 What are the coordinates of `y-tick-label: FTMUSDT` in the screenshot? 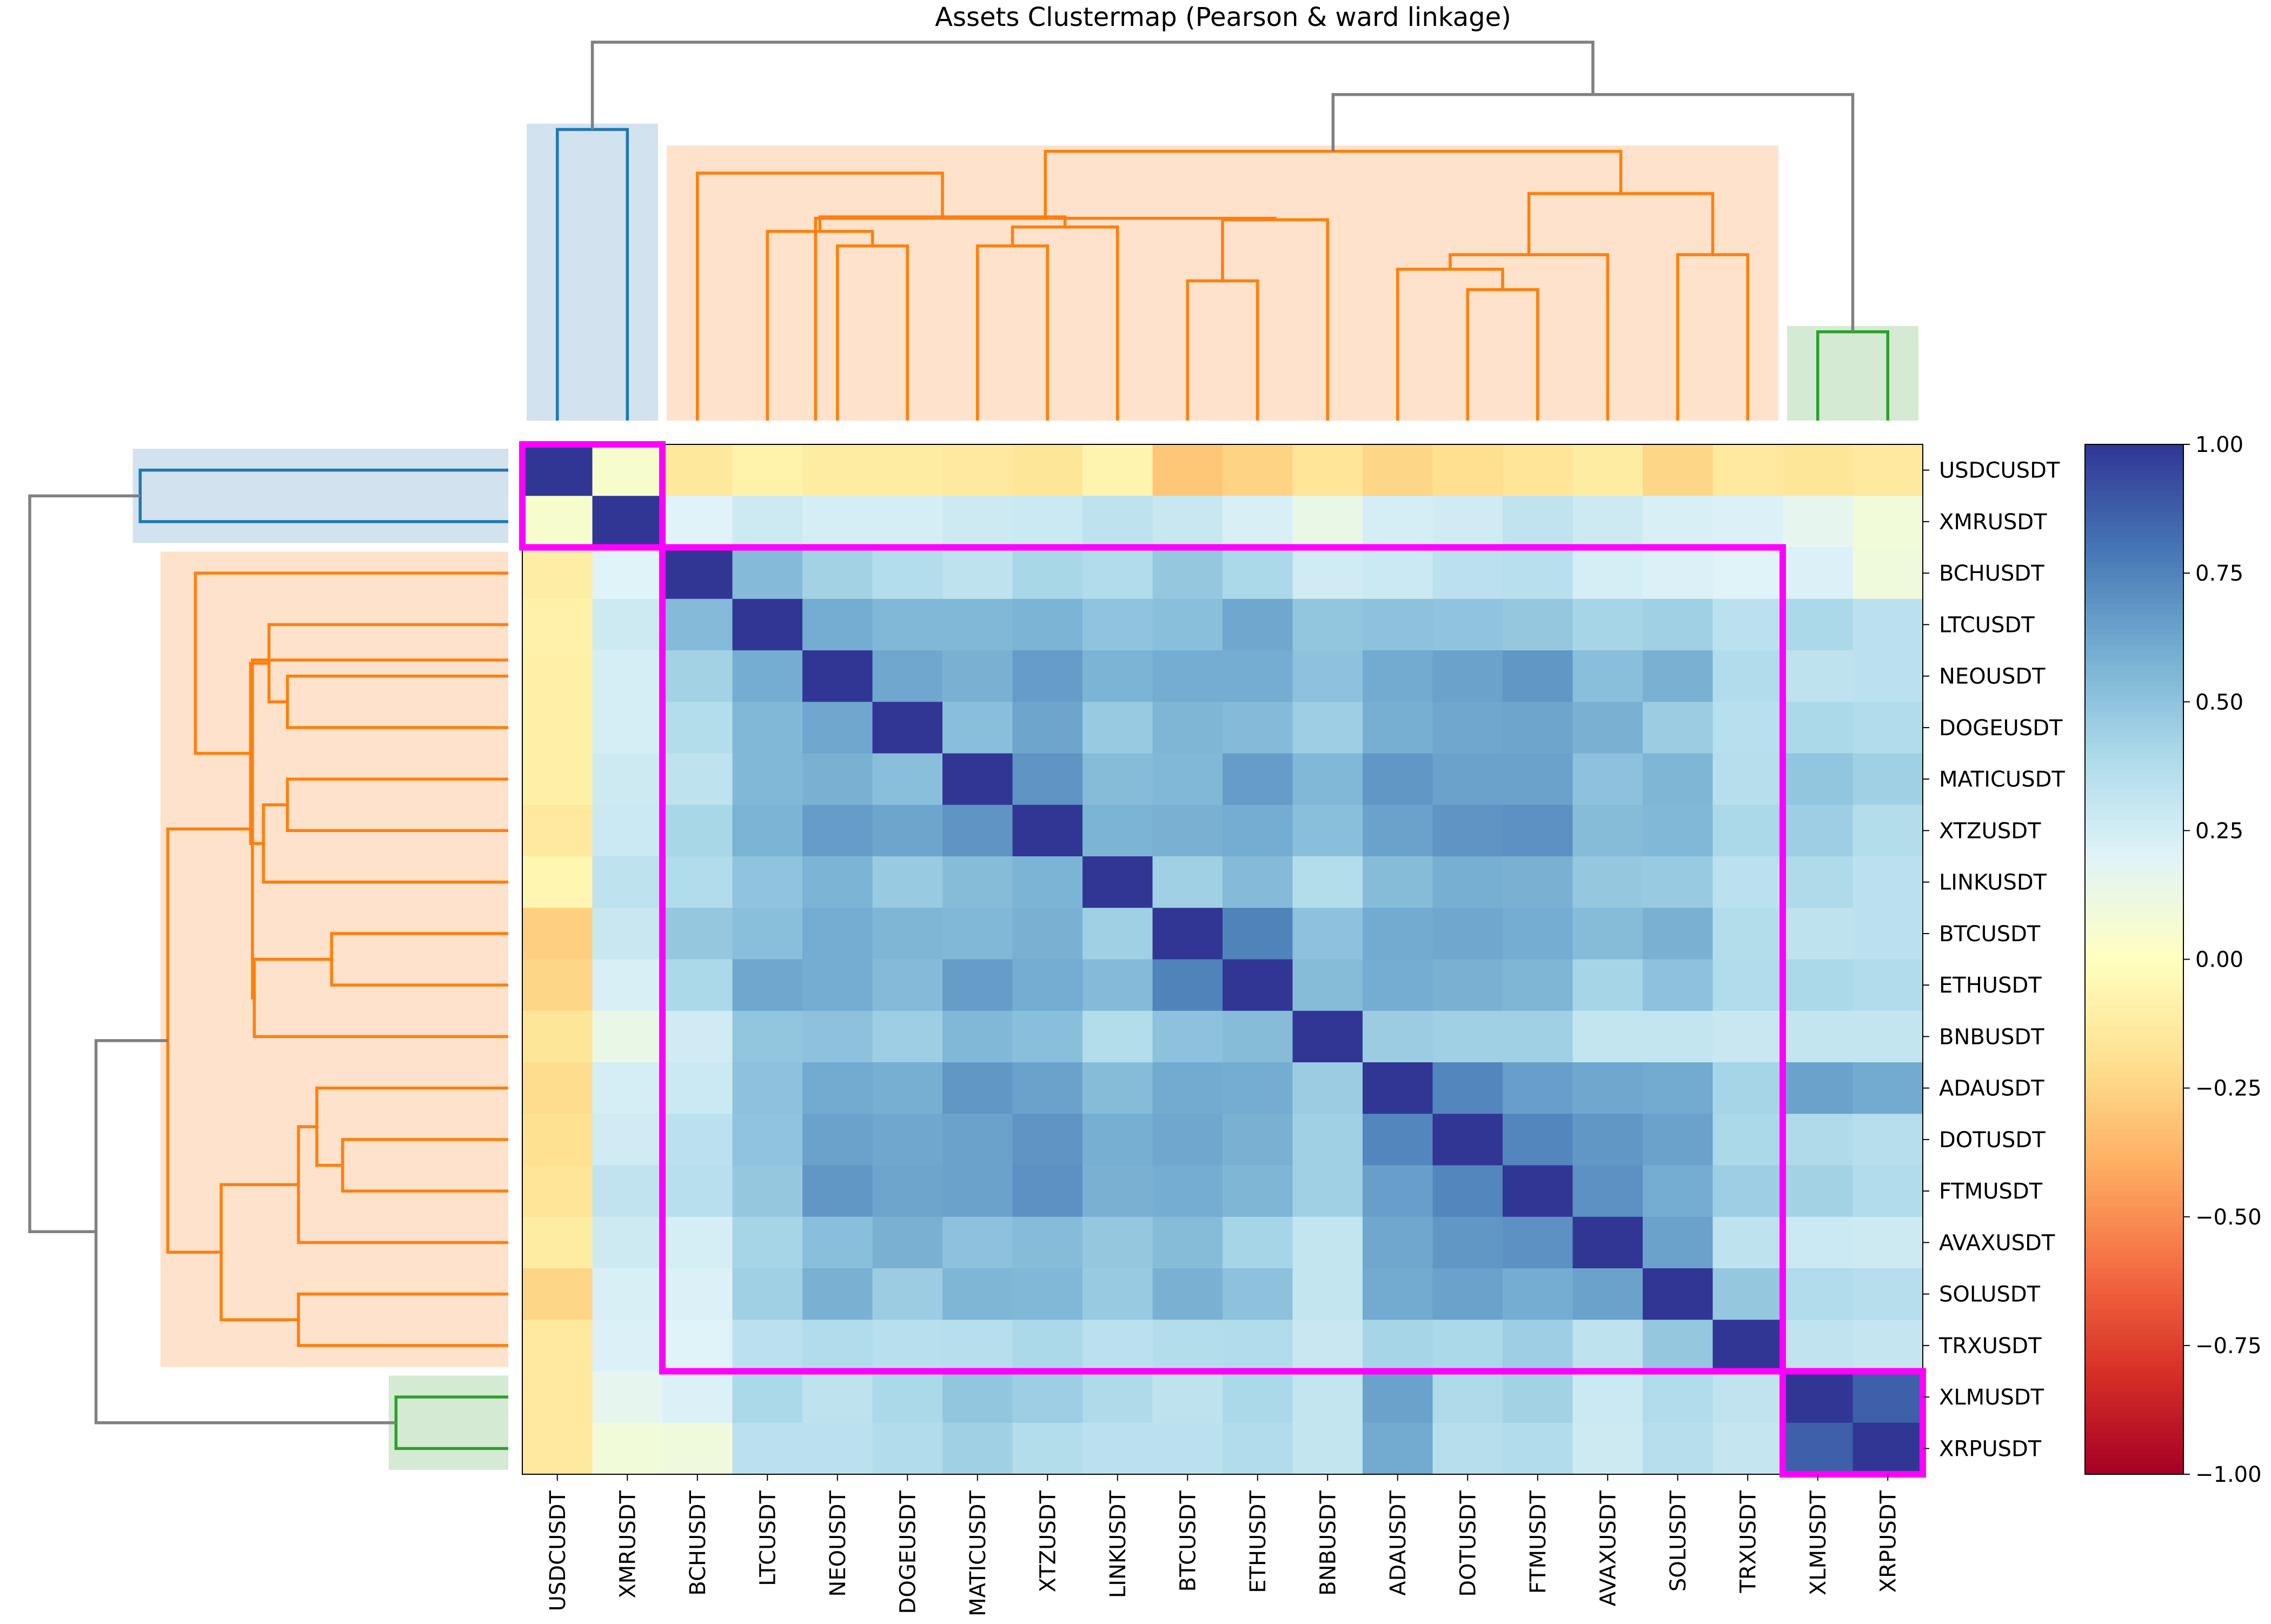 It's located at (1991, 1191).